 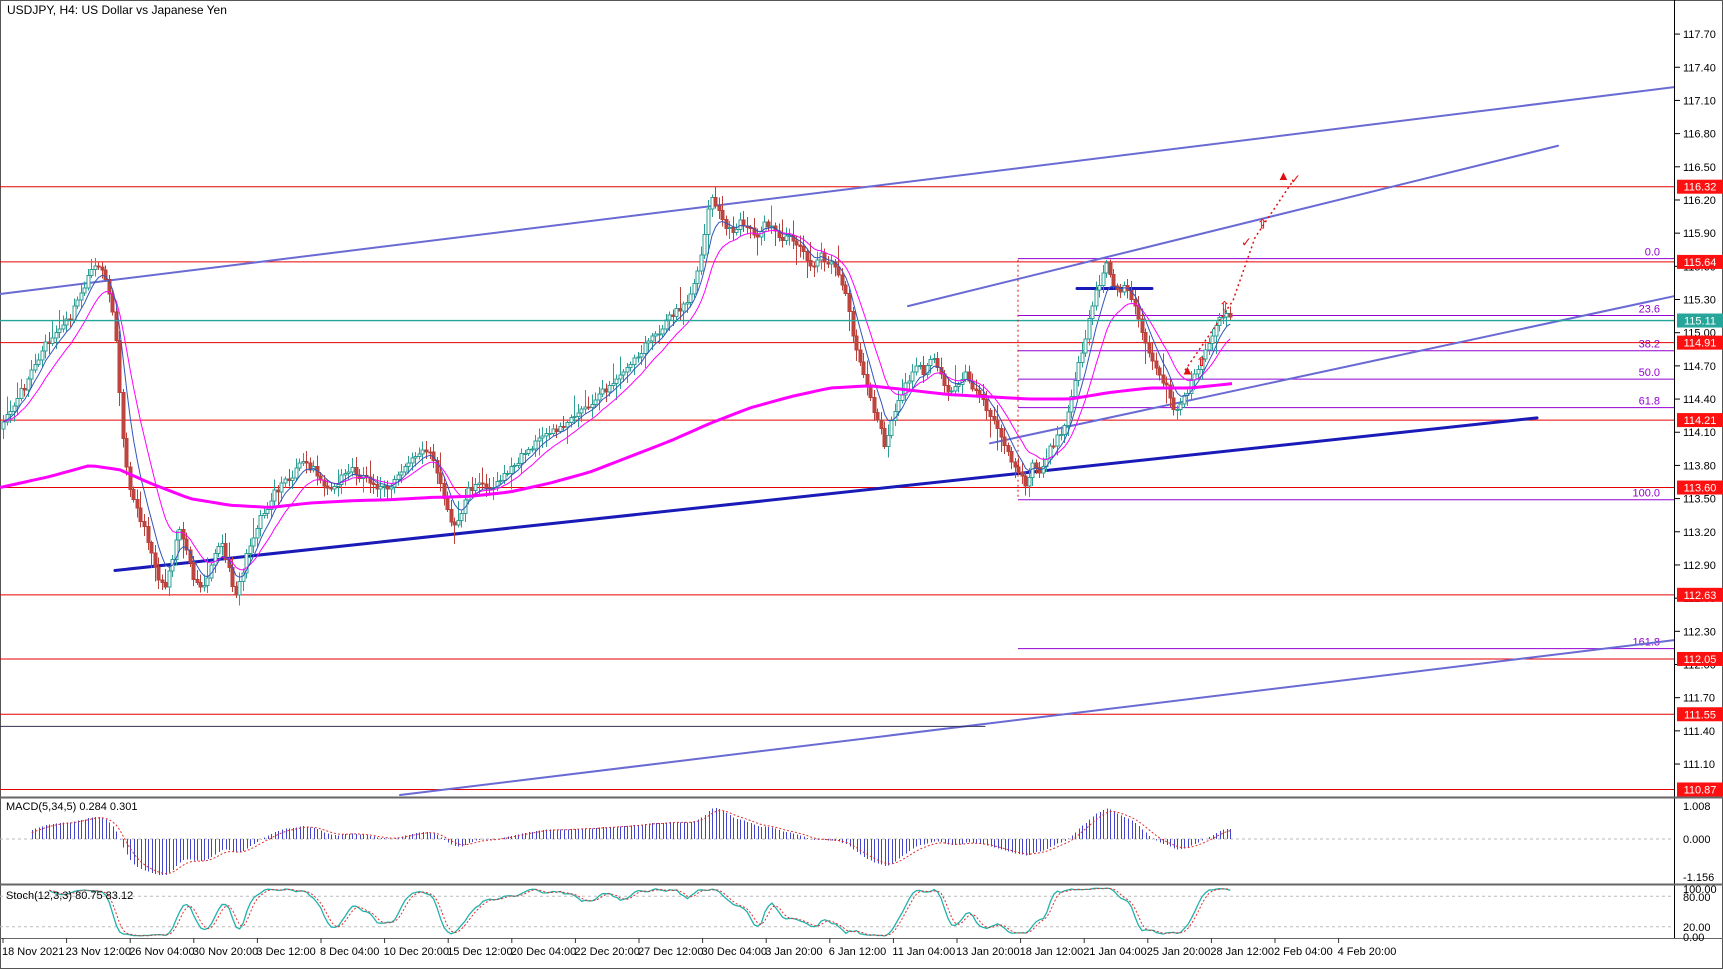 I want to click on time-axis-label: 18 Jan 12:00, so click(x=1052, y=952).